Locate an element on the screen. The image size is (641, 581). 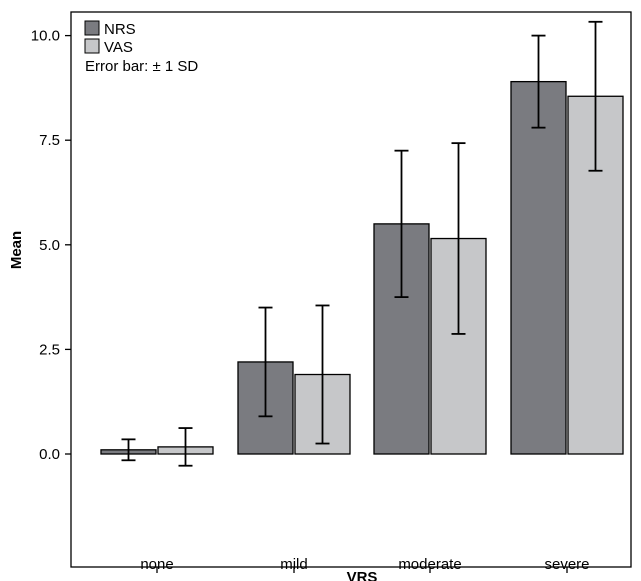
bar-nrs-severe is located at coordinates (538, 267).